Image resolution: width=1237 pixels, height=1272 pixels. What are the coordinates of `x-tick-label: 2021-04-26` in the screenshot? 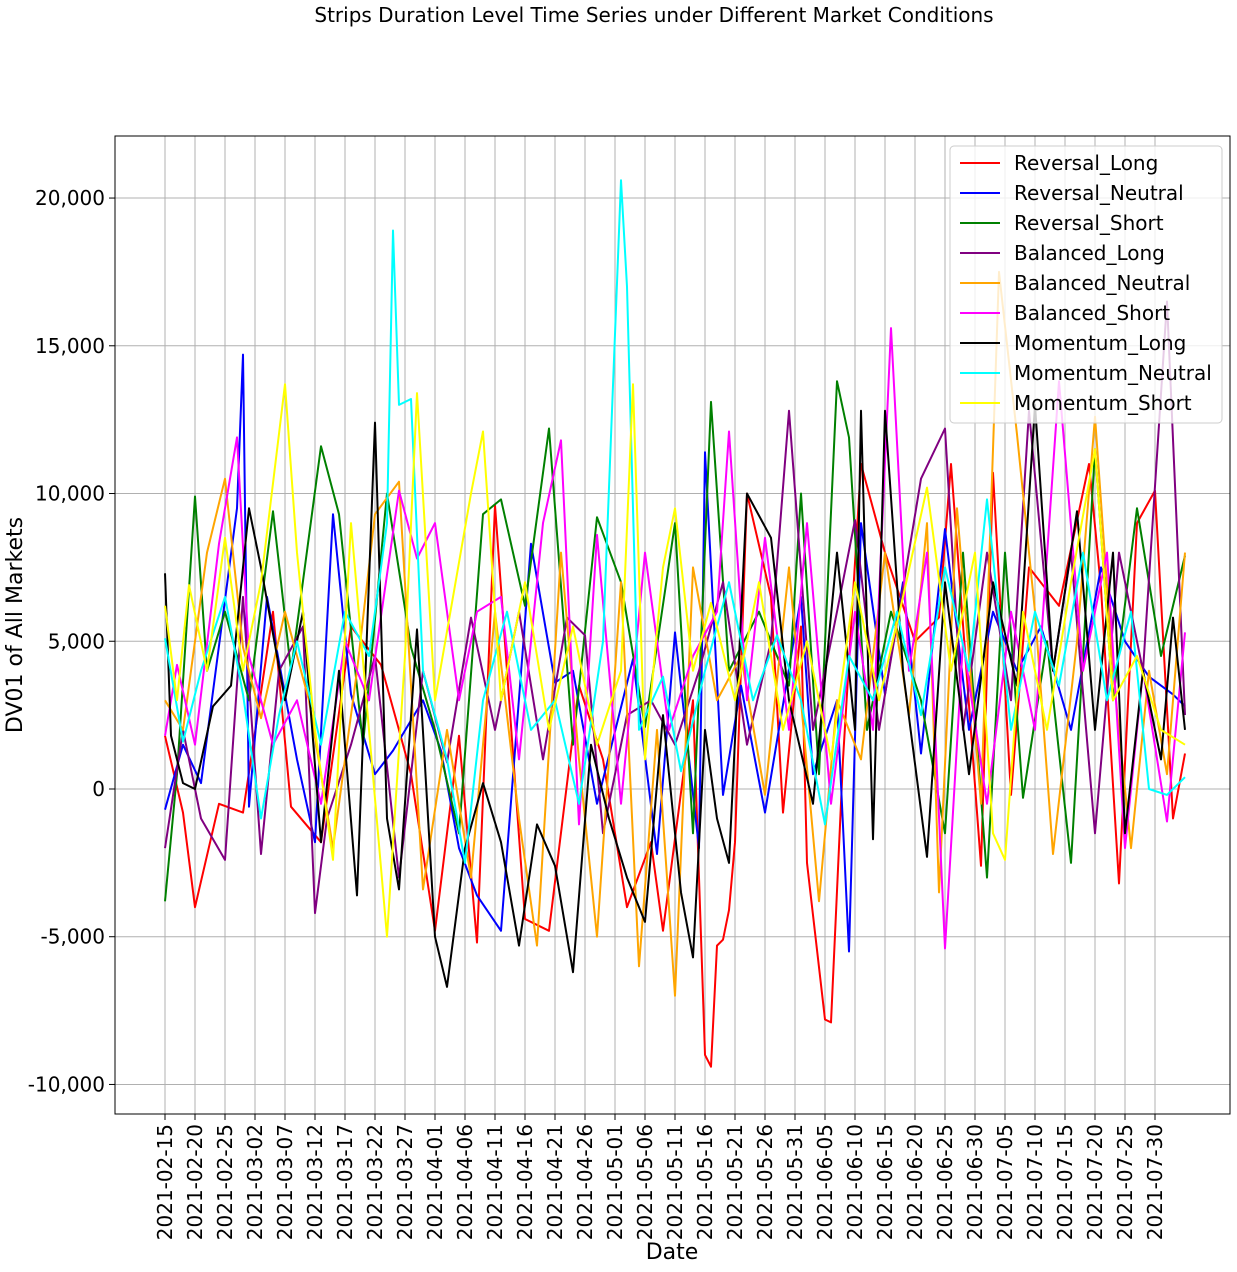 It's located at (585, 1182).